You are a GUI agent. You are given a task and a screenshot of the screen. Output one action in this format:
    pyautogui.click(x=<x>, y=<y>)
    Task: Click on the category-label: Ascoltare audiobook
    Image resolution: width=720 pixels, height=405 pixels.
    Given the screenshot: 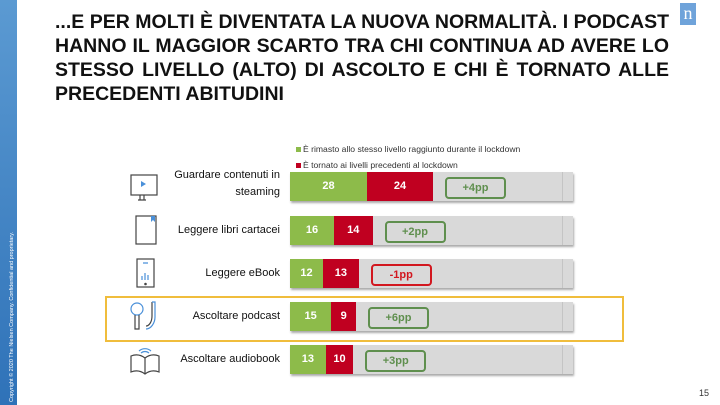 What is the action you would take?
    pyautogui.click(x=230, y=359)
    